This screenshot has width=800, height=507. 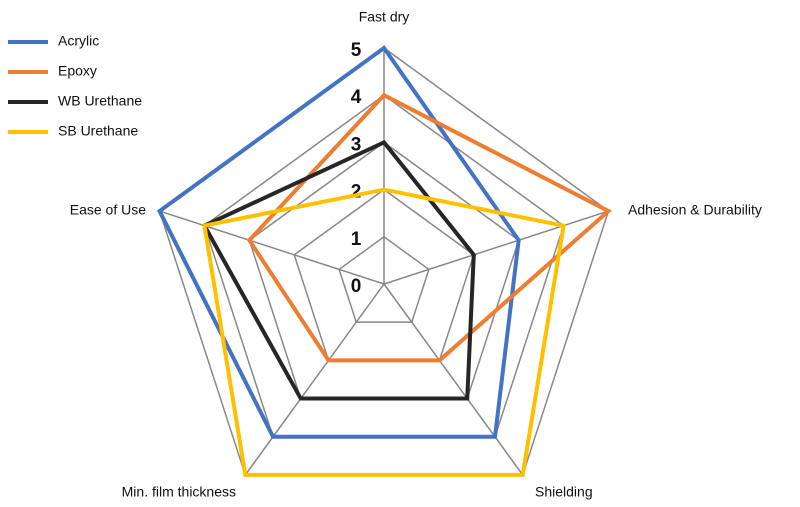 What do you see at coordinates (356, 97) in the screenshot?
I see `tick-label: 4` at bounding box center [356, 97].